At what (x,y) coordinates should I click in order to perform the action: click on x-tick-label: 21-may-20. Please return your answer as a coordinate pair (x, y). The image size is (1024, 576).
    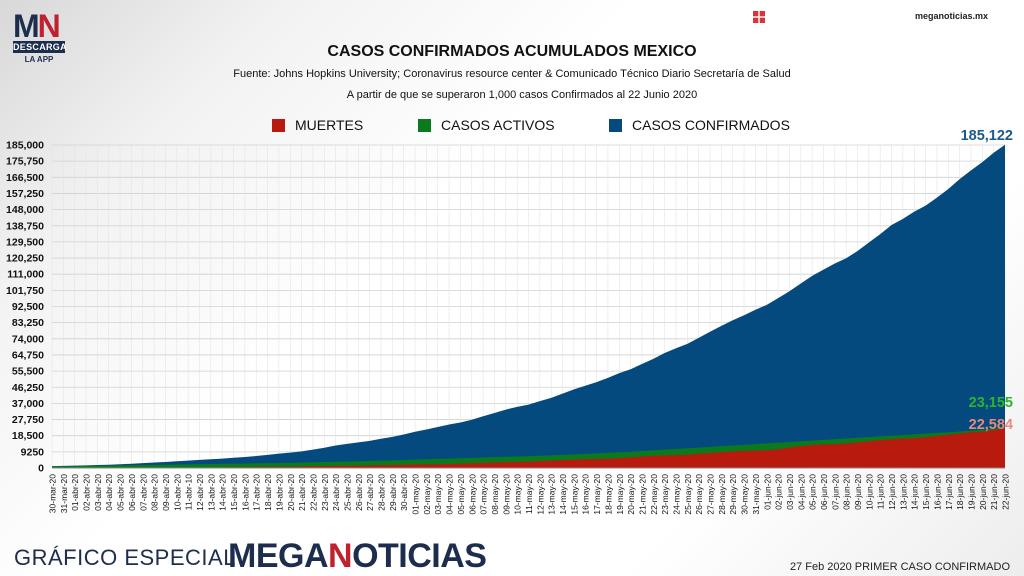
    Looking at the image, I should click on (642, 494).